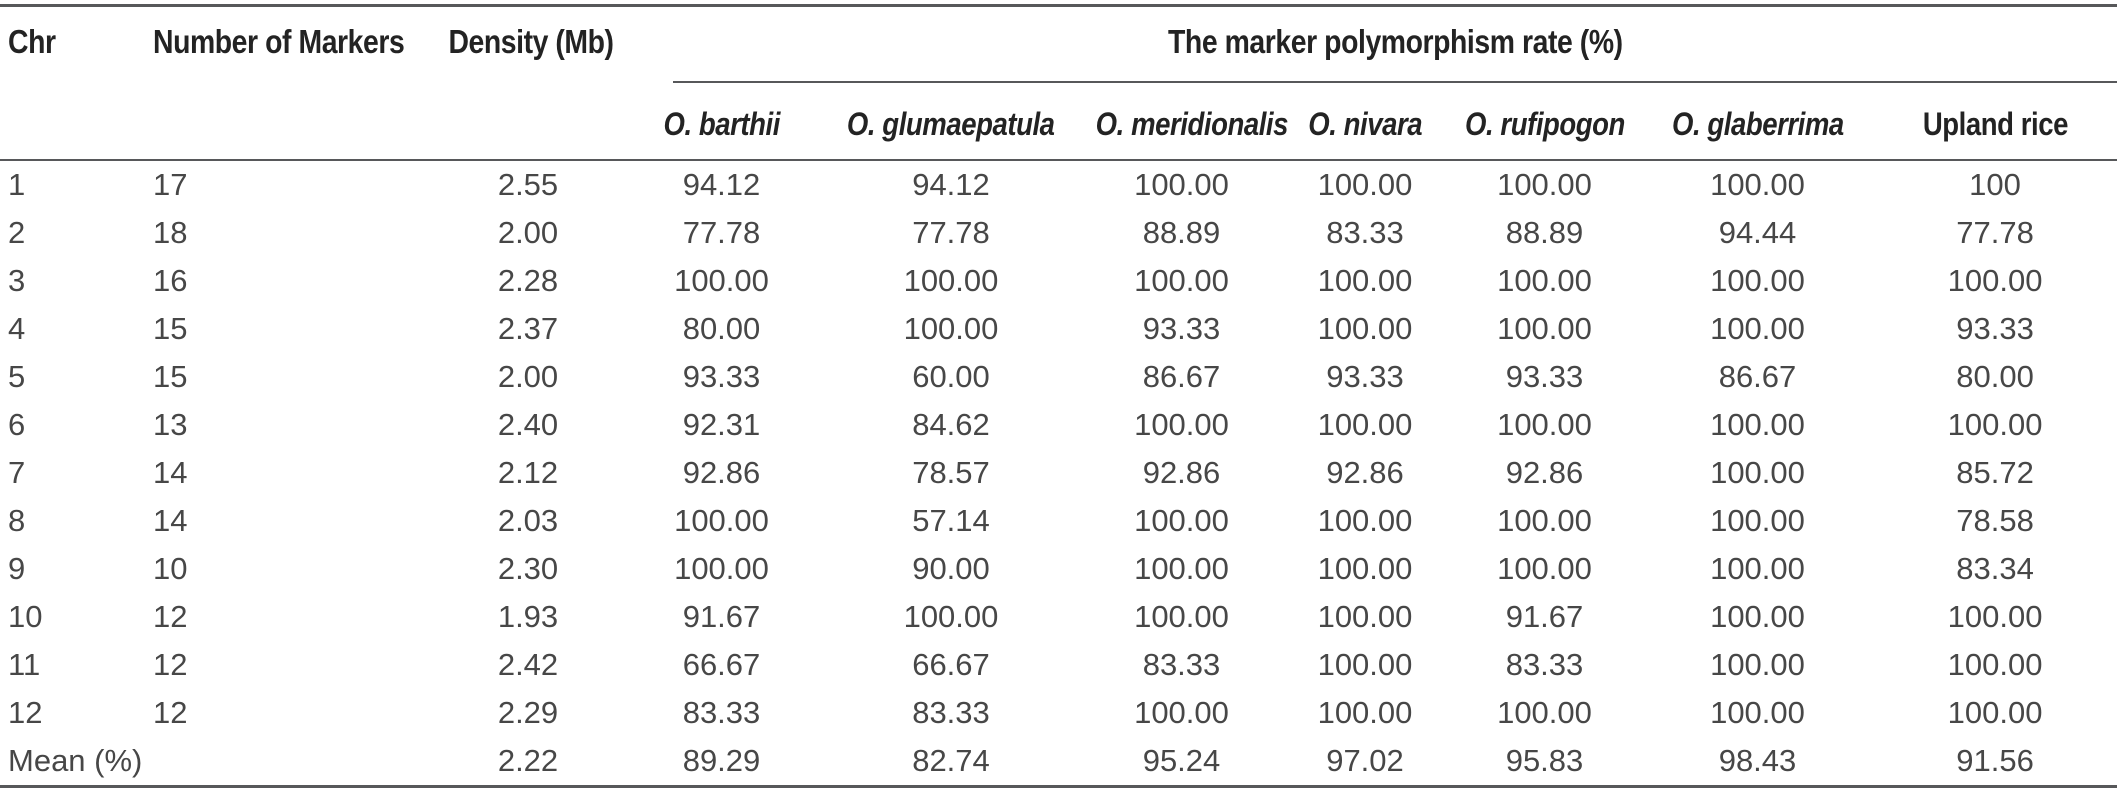  Describe the element at coordinates (170, 184) in the screenshot. I see `cell-markers: 17` at that location.